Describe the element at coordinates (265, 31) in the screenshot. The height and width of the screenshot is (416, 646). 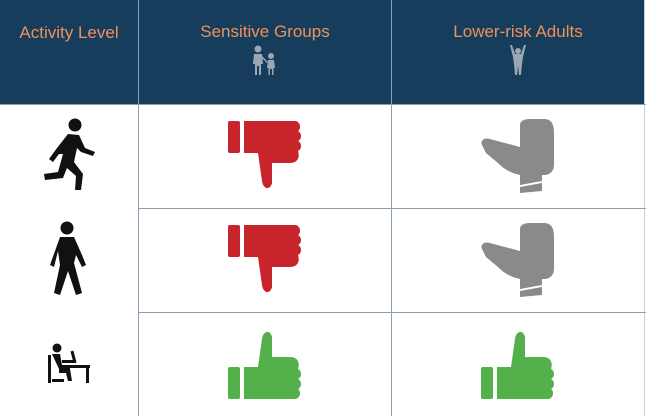
I see `header-sensitive-groups-label: Sensitive Groups` at that location.